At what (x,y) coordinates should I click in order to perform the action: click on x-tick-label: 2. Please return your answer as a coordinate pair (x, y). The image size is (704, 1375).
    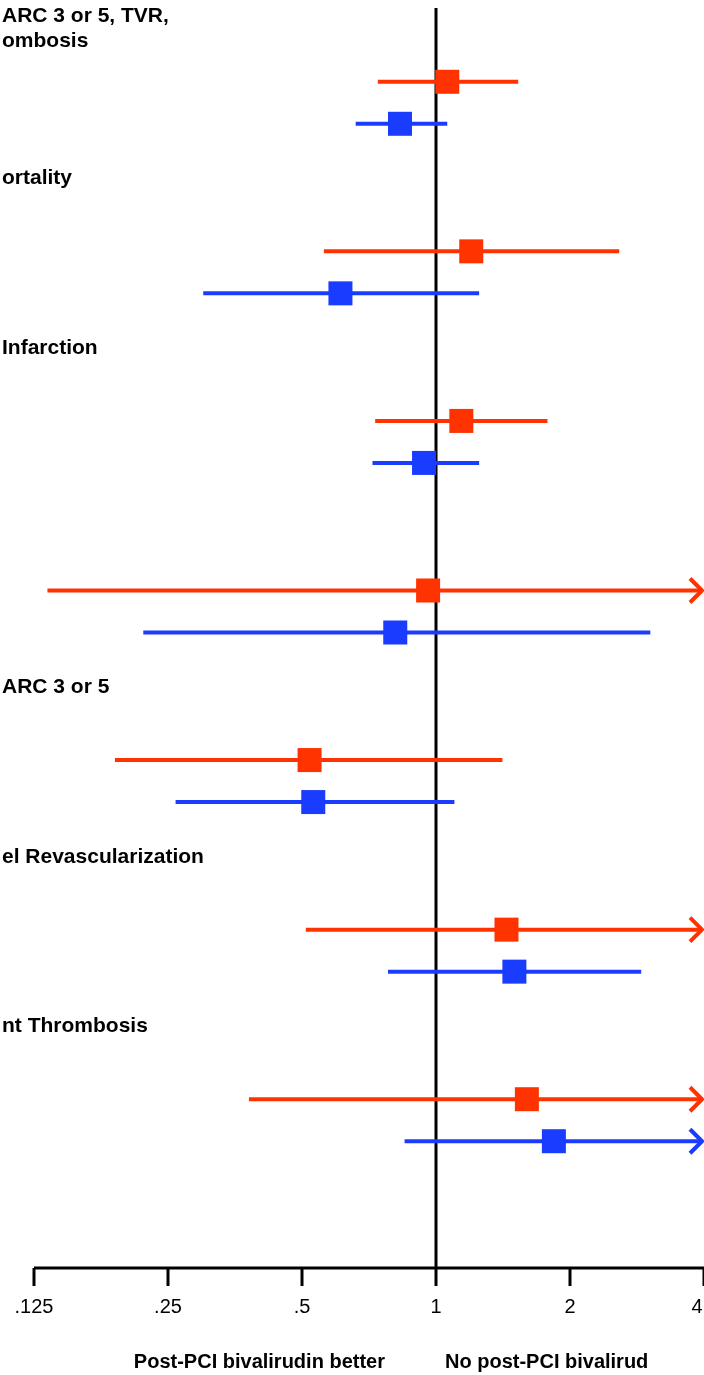
    Looking at the image, I should click on (570, 1306).